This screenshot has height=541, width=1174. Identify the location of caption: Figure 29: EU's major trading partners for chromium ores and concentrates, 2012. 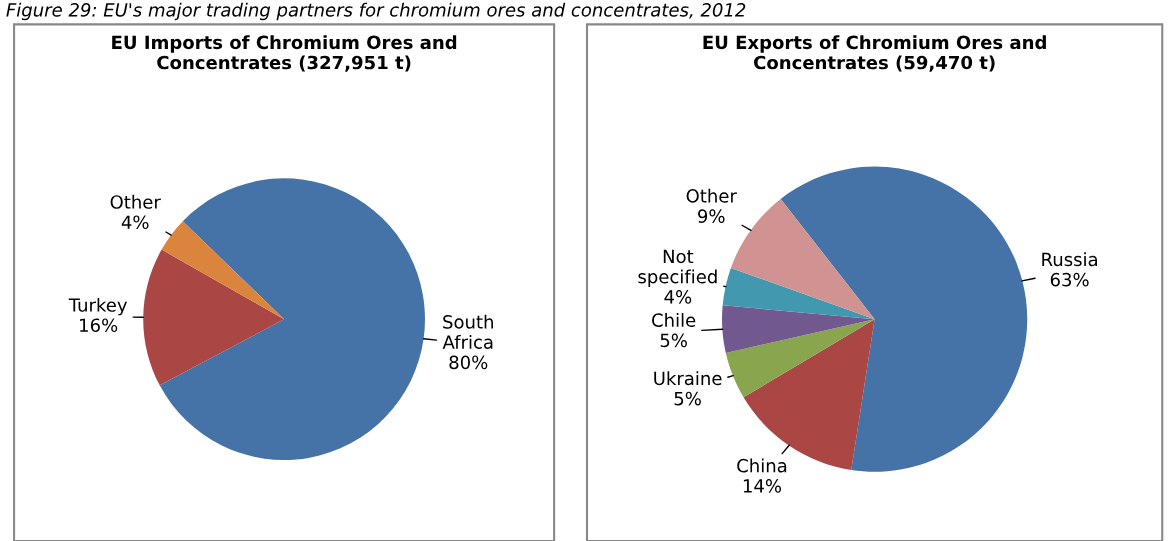
(376, 11).